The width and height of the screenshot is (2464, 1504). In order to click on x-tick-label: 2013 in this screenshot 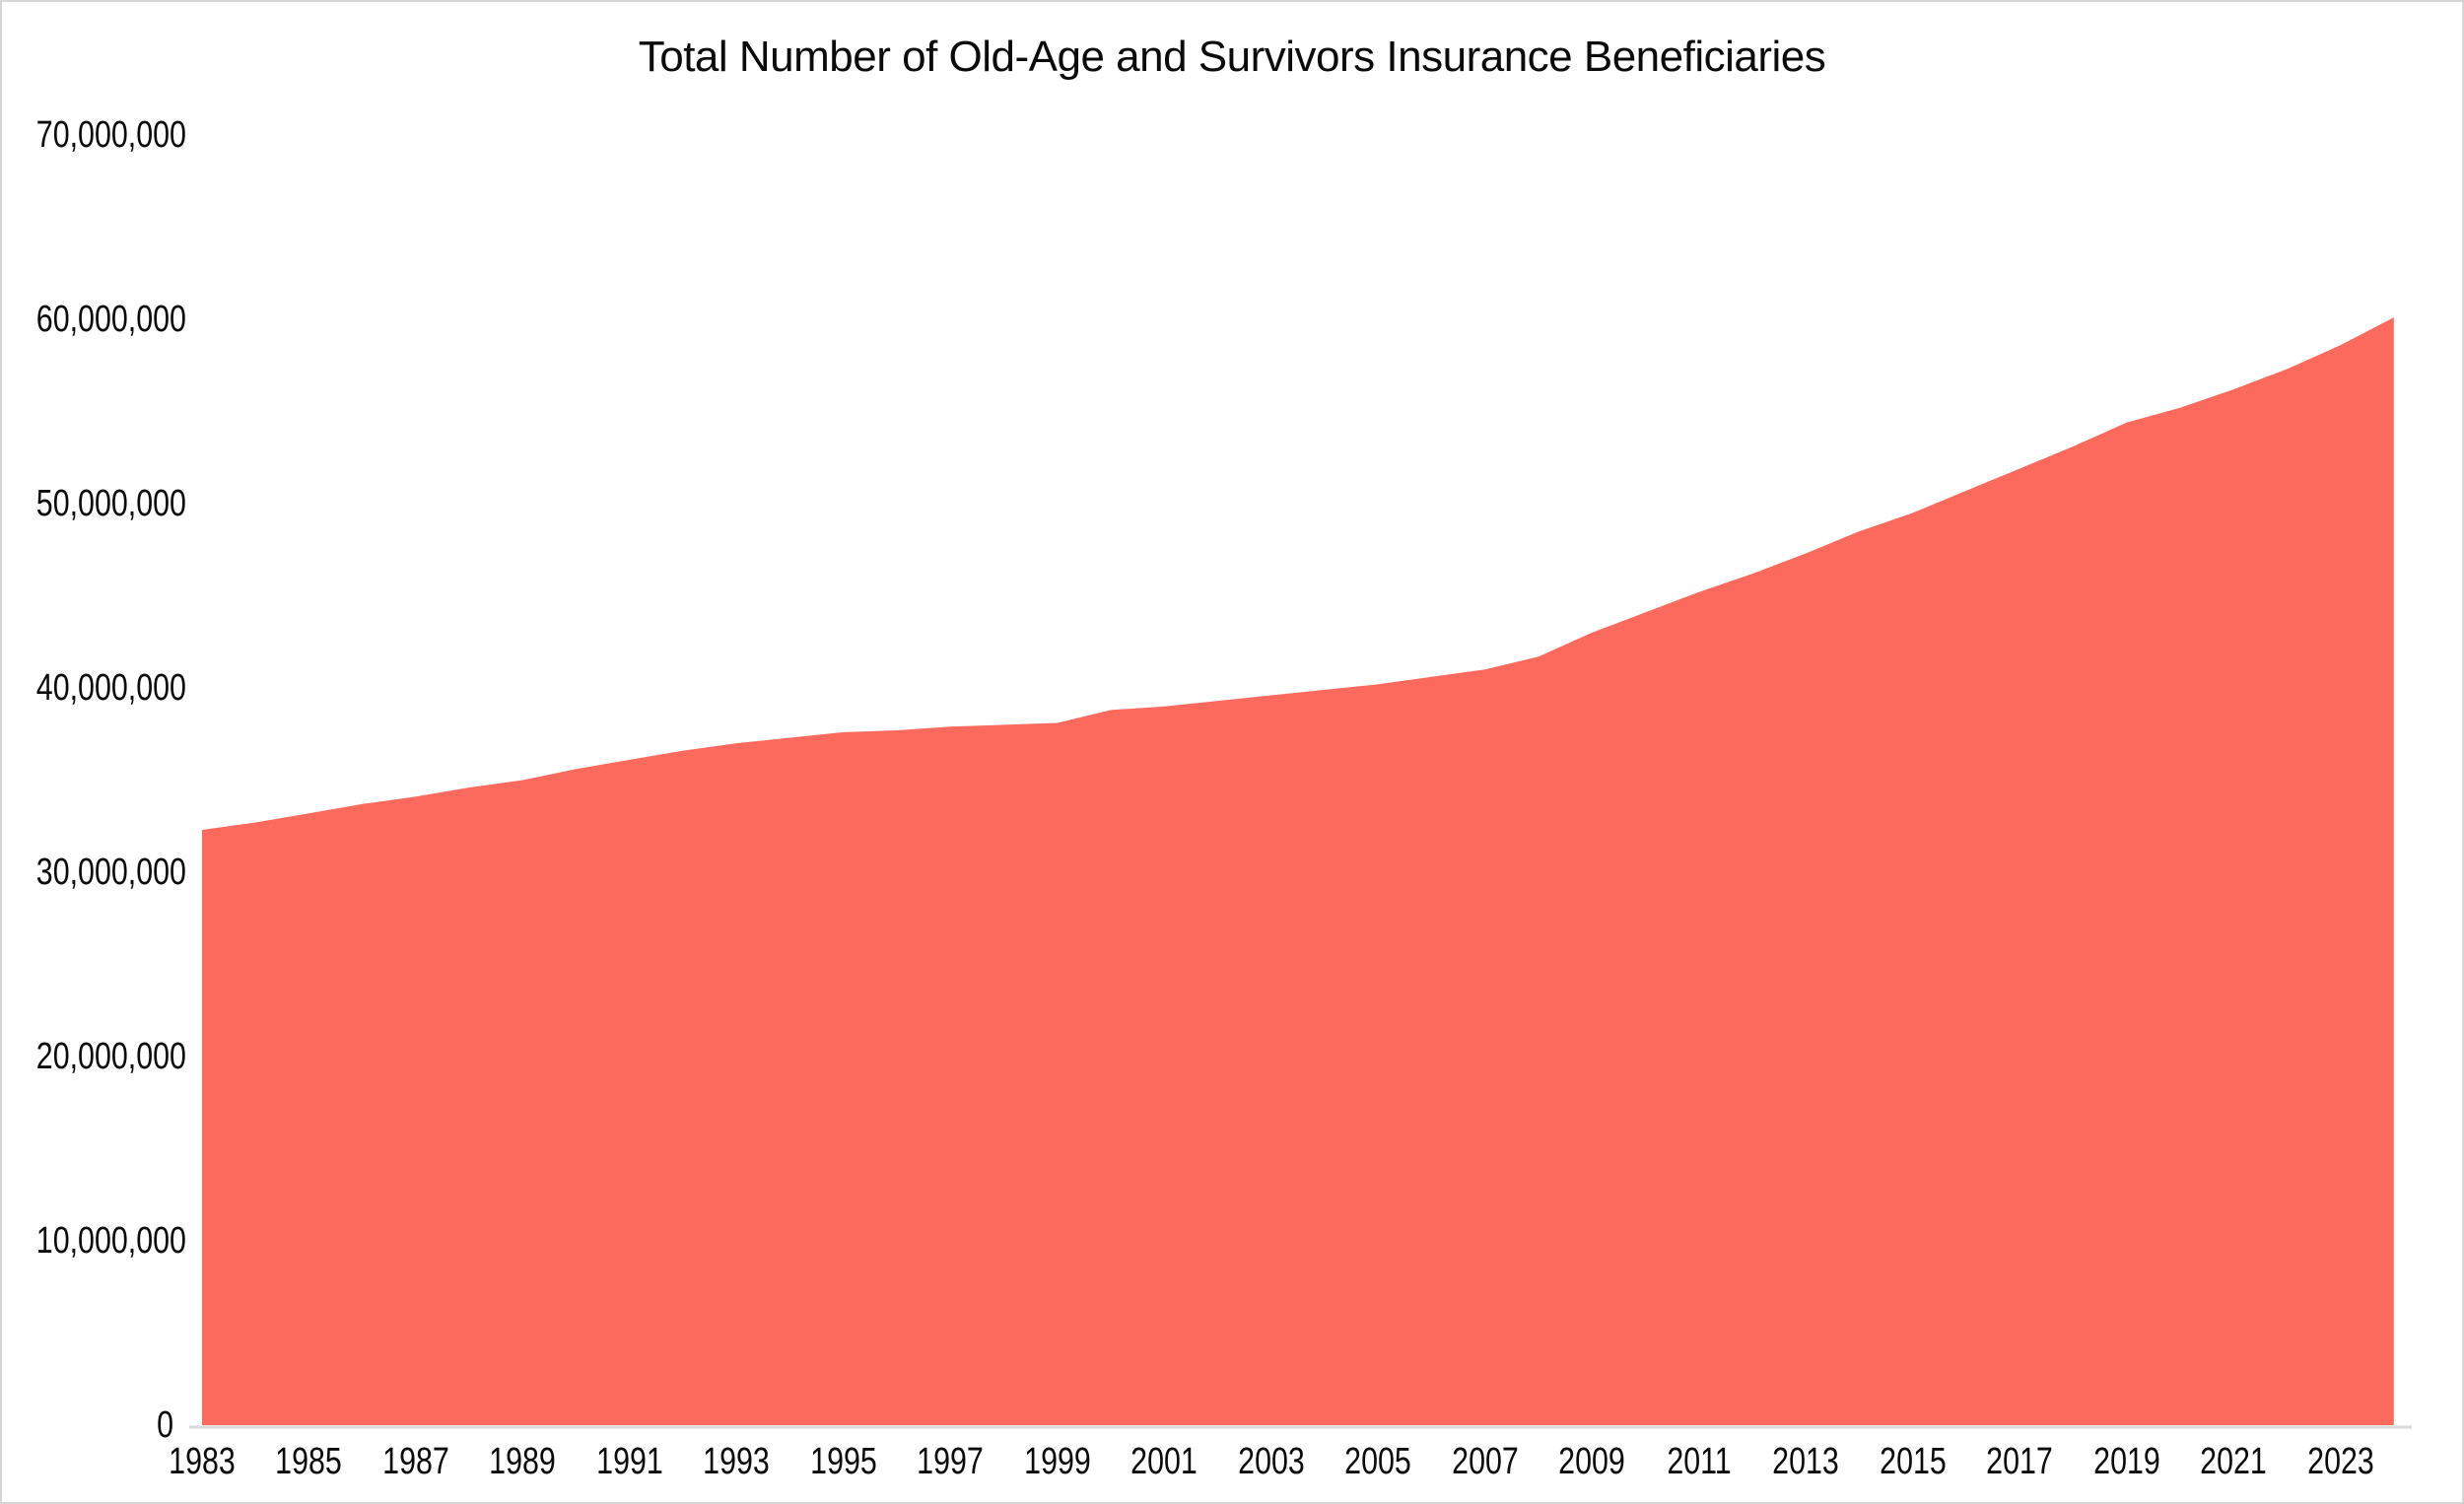, I will do `click(1805, 1461)`.